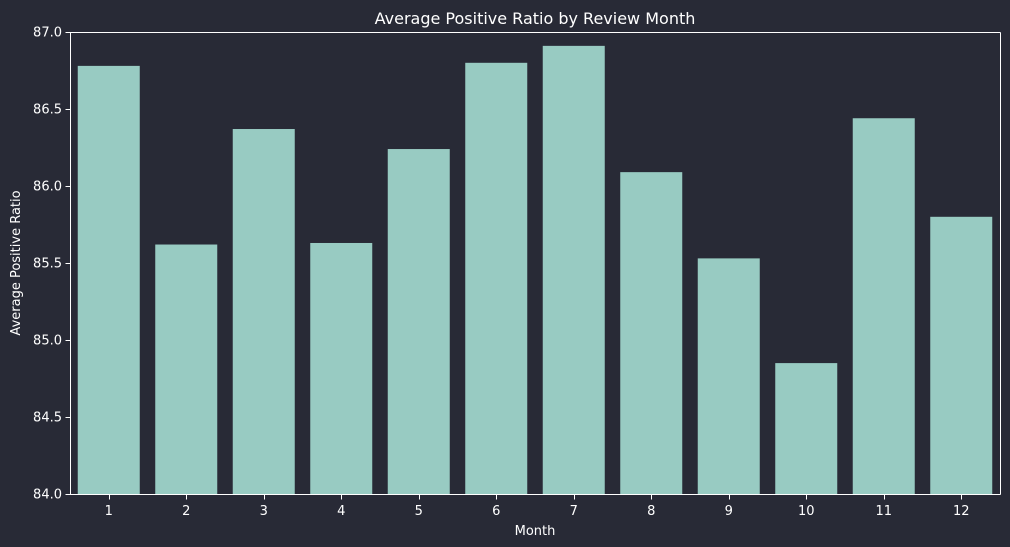 The image size is (1010, 547). Describe the element at coordinates (961, 511) in the screenshot. I see `x-tick-label: 12` at that location.